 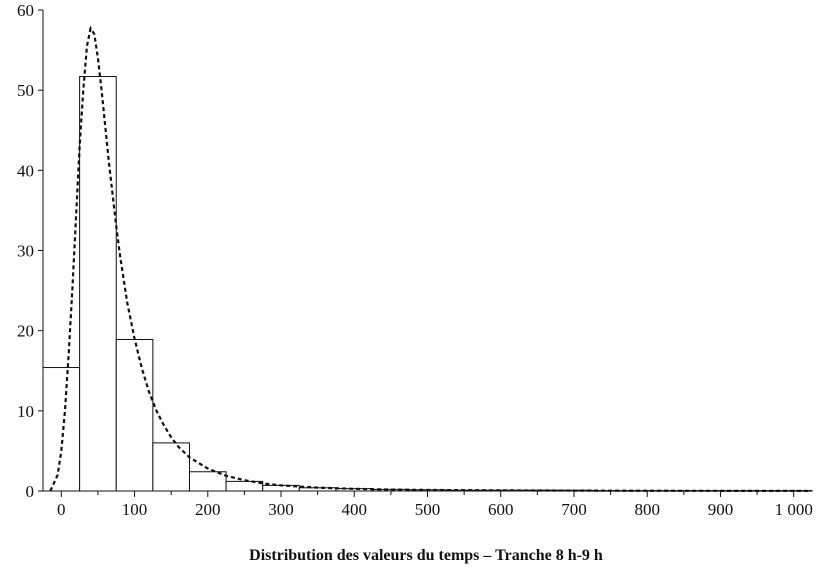 What do you see at coordinates (647, 509) in the screenshot?
I see `x-tick-label-800: 800` at bounding box center [647, 509].